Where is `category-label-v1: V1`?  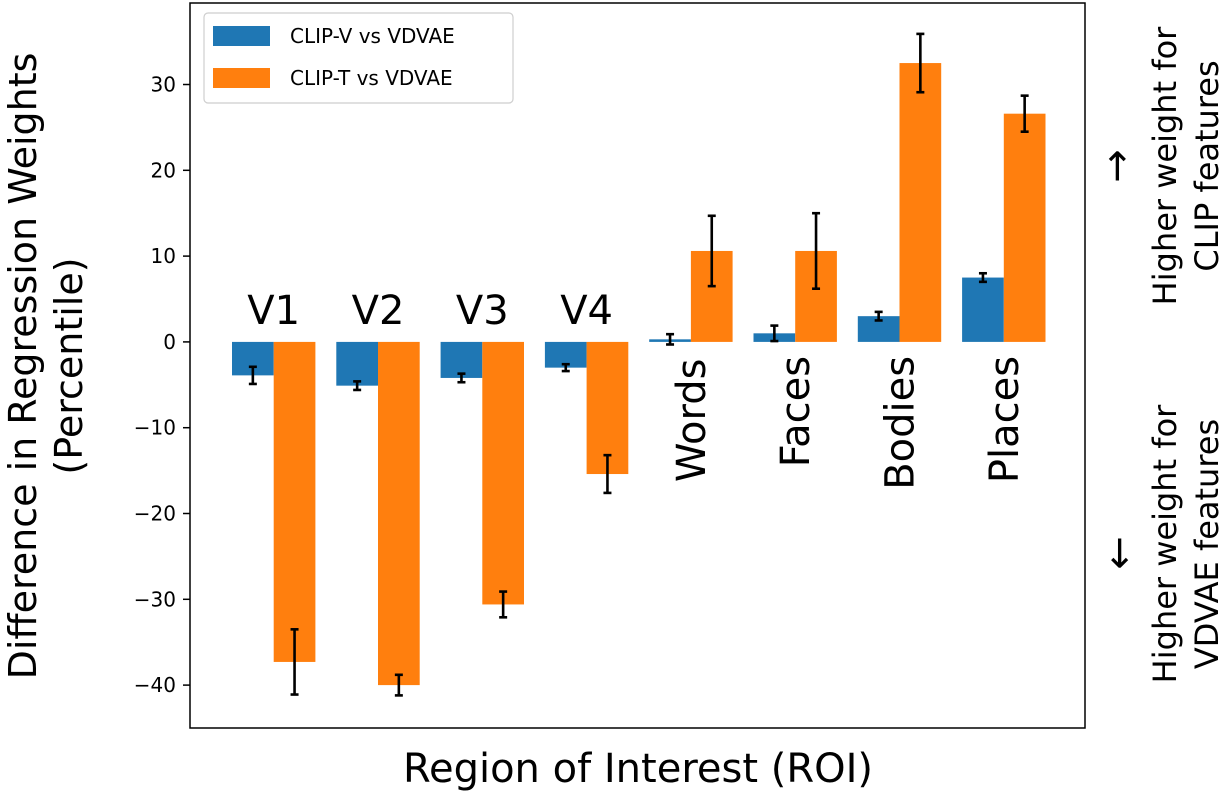 category-label-v1: V1 is located at coordinates (273, 311).